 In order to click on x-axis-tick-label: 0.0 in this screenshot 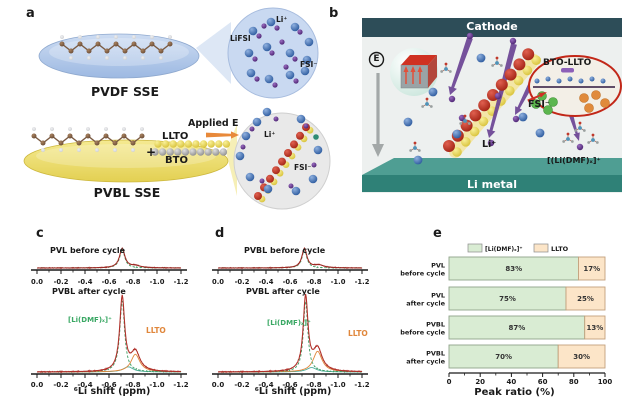, I will do `click(37, 282)`.